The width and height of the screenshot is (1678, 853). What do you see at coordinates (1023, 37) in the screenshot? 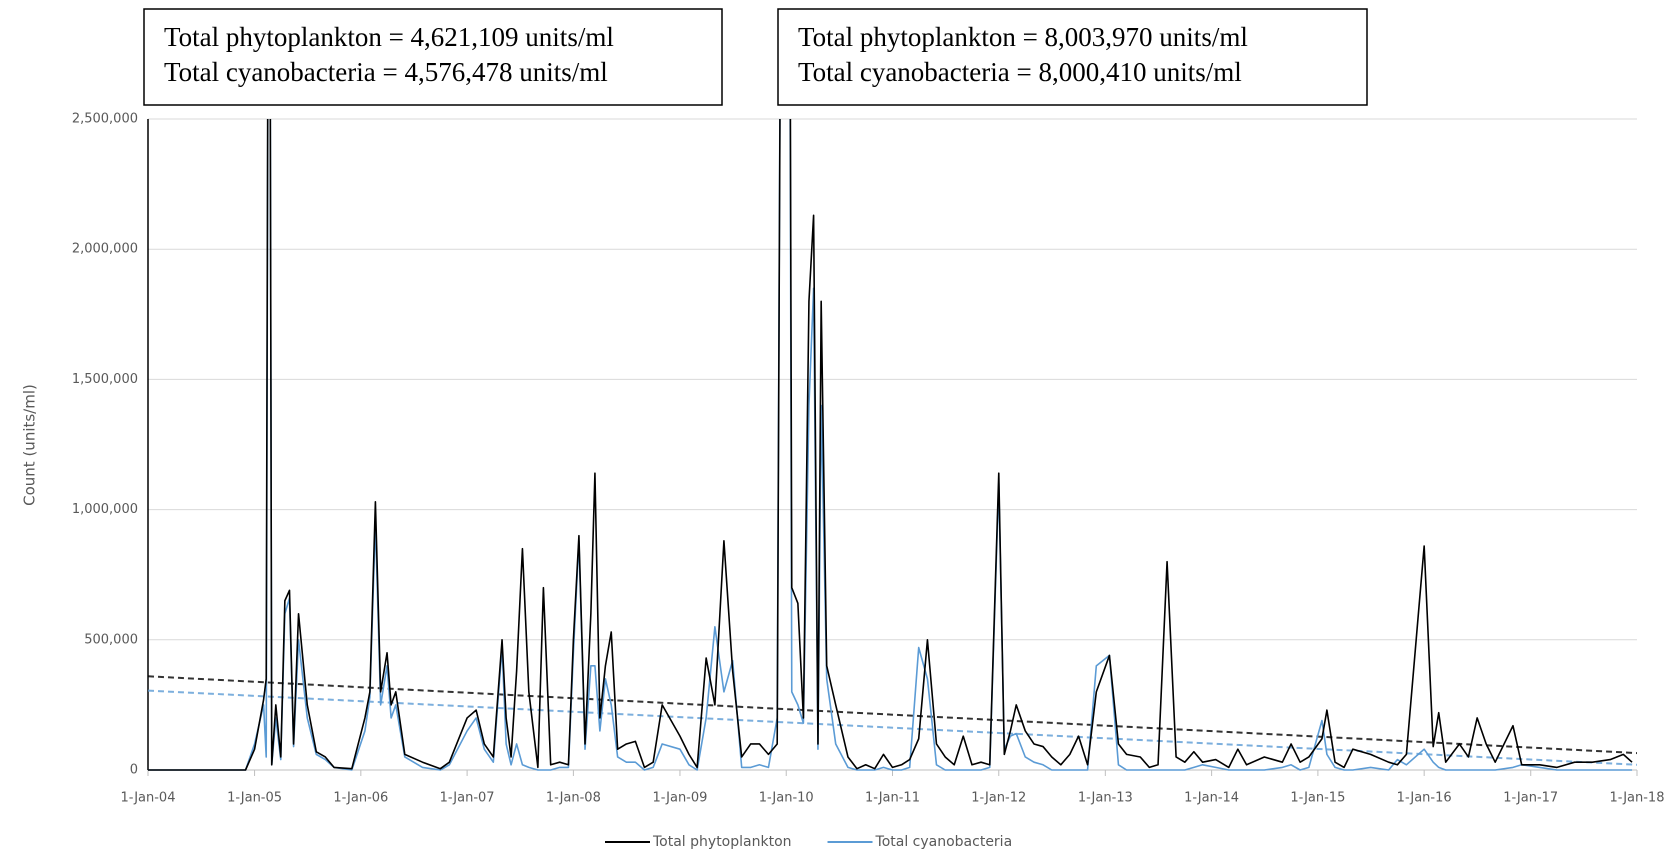
I see `annotation-text: Total phytoplankton = 8,003,970 units/ml` at bounding box center [1023, 37].